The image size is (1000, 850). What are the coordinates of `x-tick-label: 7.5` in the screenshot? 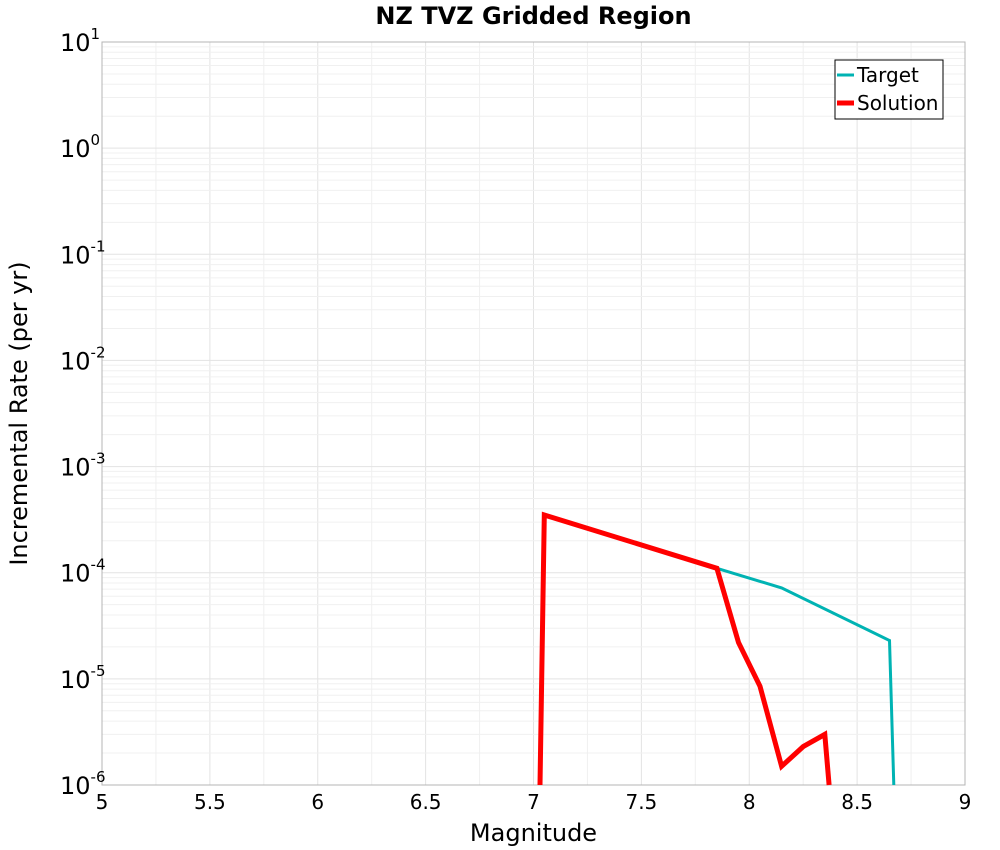 It's located at (641, 802).